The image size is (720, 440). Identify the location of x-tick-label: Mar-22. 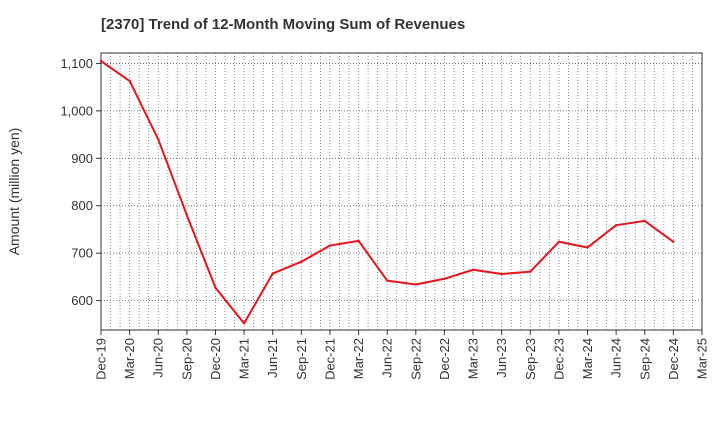
(358, 358).